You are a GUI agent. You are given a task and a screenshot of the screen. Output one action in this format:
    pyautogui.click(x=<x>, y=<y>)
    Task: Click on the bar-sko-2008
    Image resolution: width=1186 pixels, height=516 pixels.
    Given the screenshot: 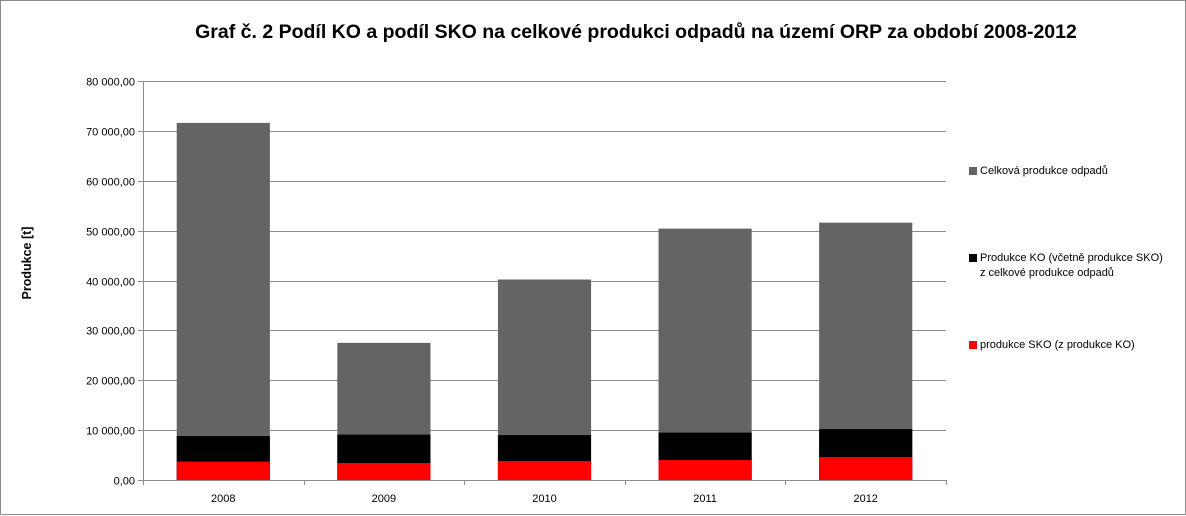 What is the action you would take?
    pyautogui.click(x=223, y=470)
    